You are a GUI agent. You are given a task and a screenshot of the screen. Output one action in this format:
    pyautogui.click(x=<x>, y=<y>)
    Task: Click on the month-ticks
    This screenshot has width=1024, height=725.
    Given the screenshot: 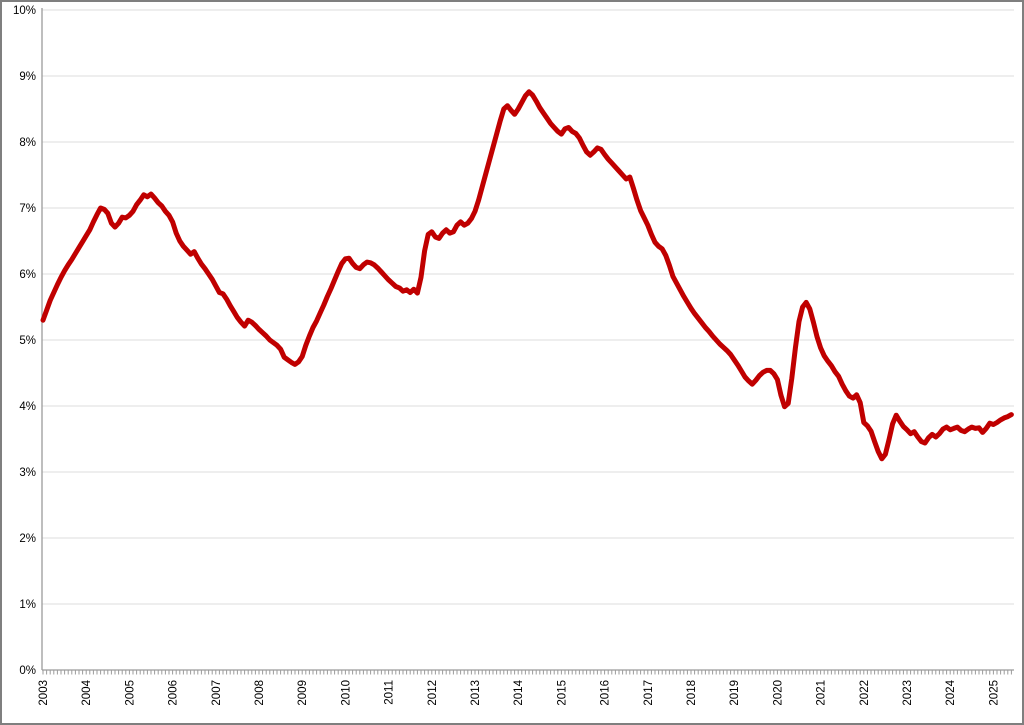 What is the action you would take?
    pyautogui.click(x=527, y=672)
    